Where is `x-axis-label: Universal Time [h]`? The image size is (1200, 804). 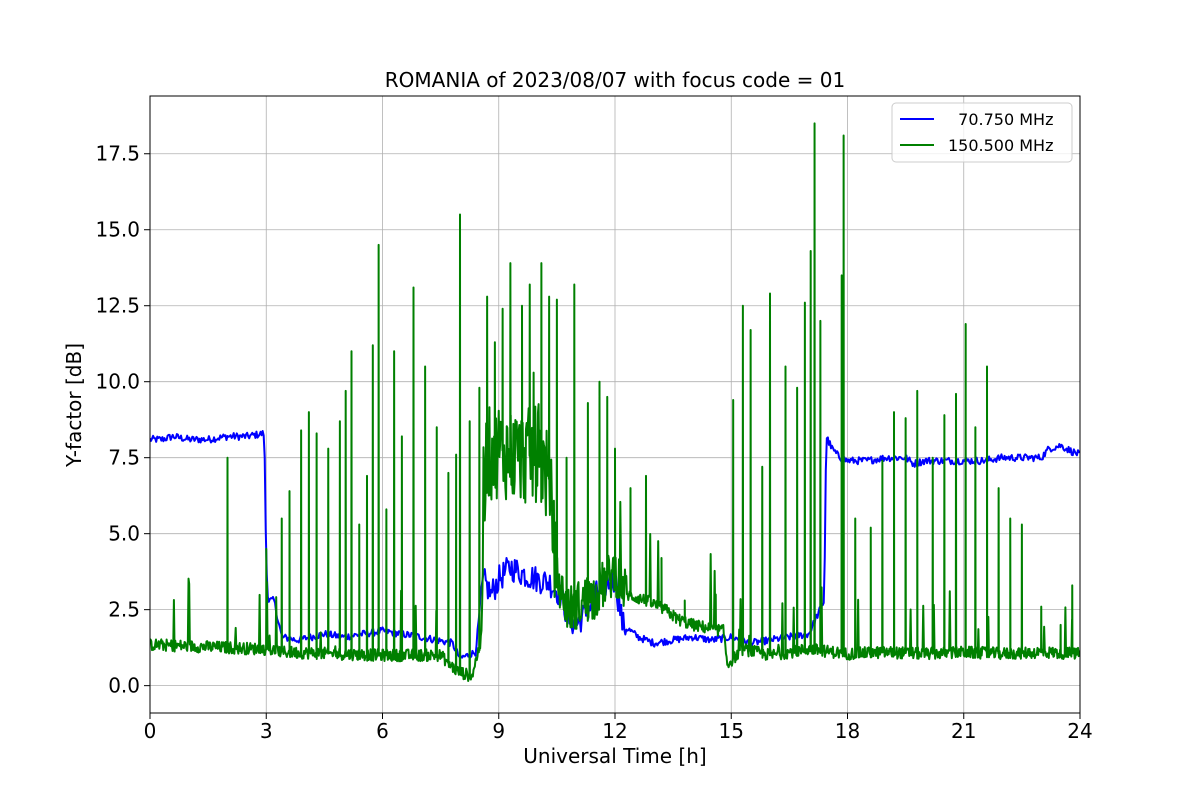 x-axis-label: Universal Time [h] is located at coordinates (614, 756).